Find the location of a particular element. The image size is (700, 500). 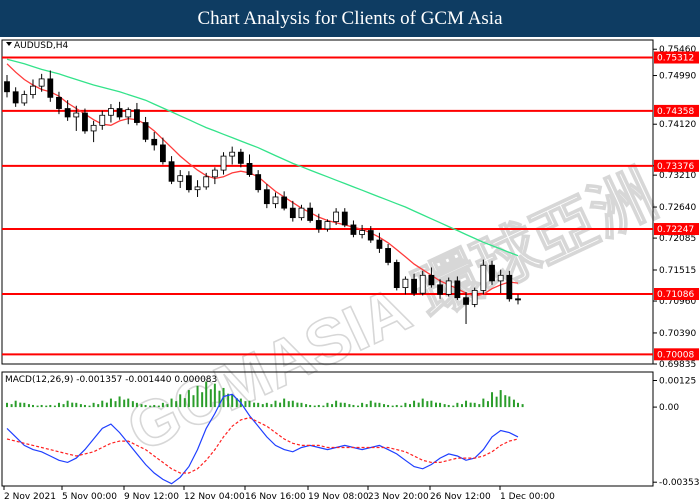

banner-title: Chart Analysis for Clients of GCM Asia is located at coordinates (350, 18).